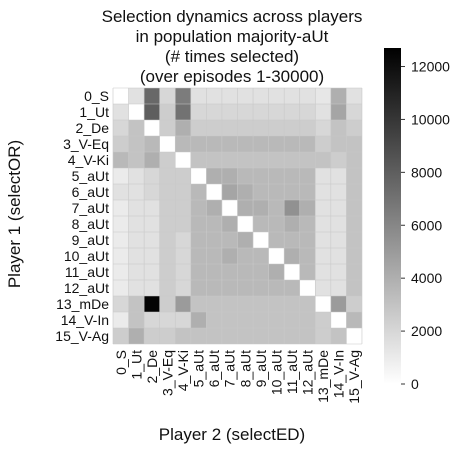 This screenshot has width=459, height=449. I want to click on y-tick-label: 4_V-Ki, so click(88, 160).